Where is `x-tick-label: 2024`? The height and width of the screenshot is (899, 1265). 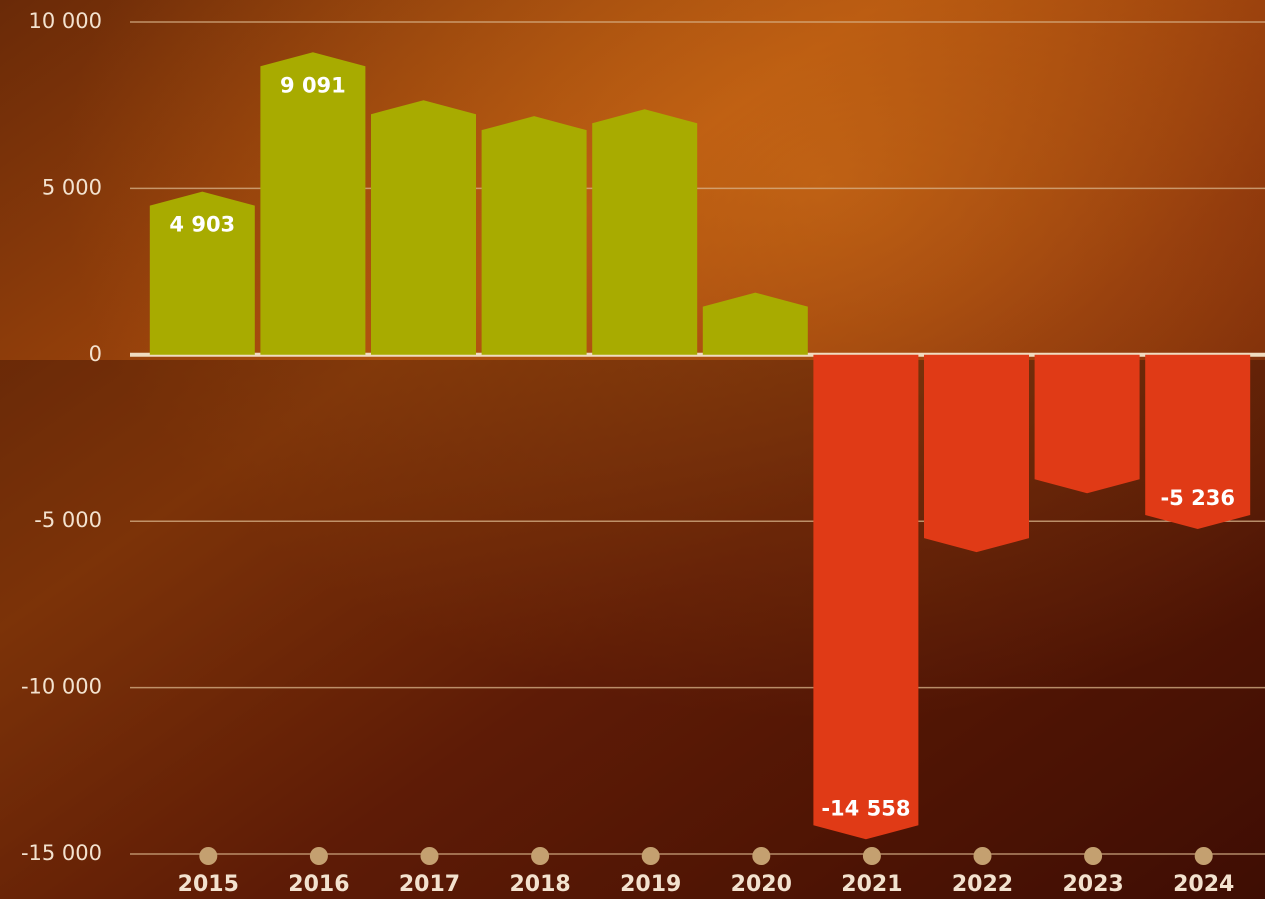
x-tick-label: 2024 is located at coordinates (1203, 884).